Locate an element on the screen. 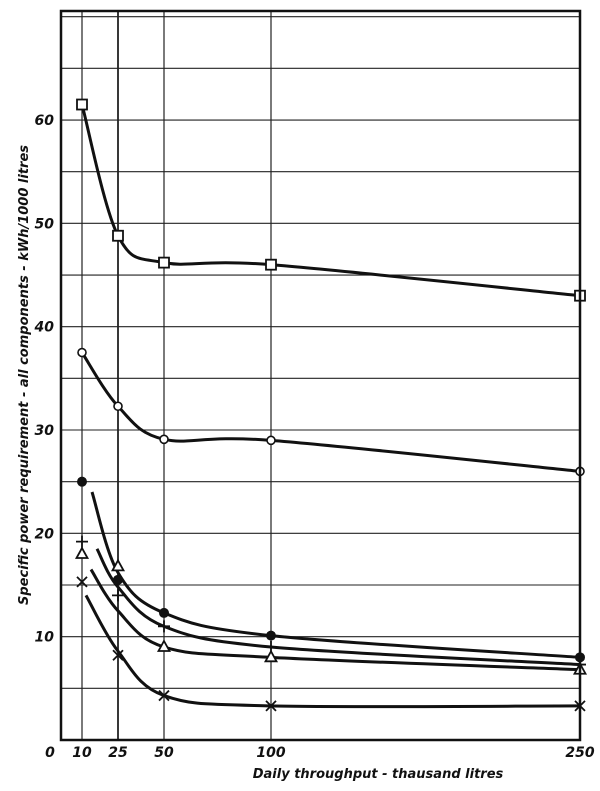 Image resolution: width=600 pixels, height=791 pixels. x-tick-label: 0 is located at coordinates (50, 753).